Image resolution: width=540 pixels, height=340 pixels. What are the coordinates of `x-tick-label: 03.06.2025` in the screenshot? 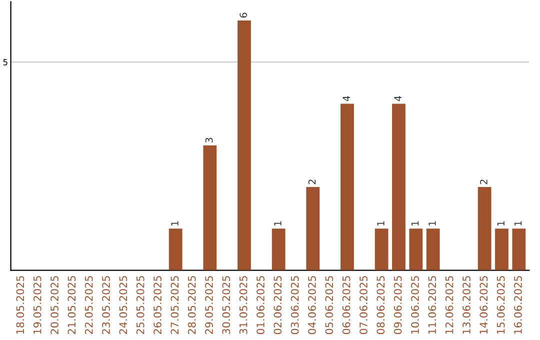 It's located at (294, 305).